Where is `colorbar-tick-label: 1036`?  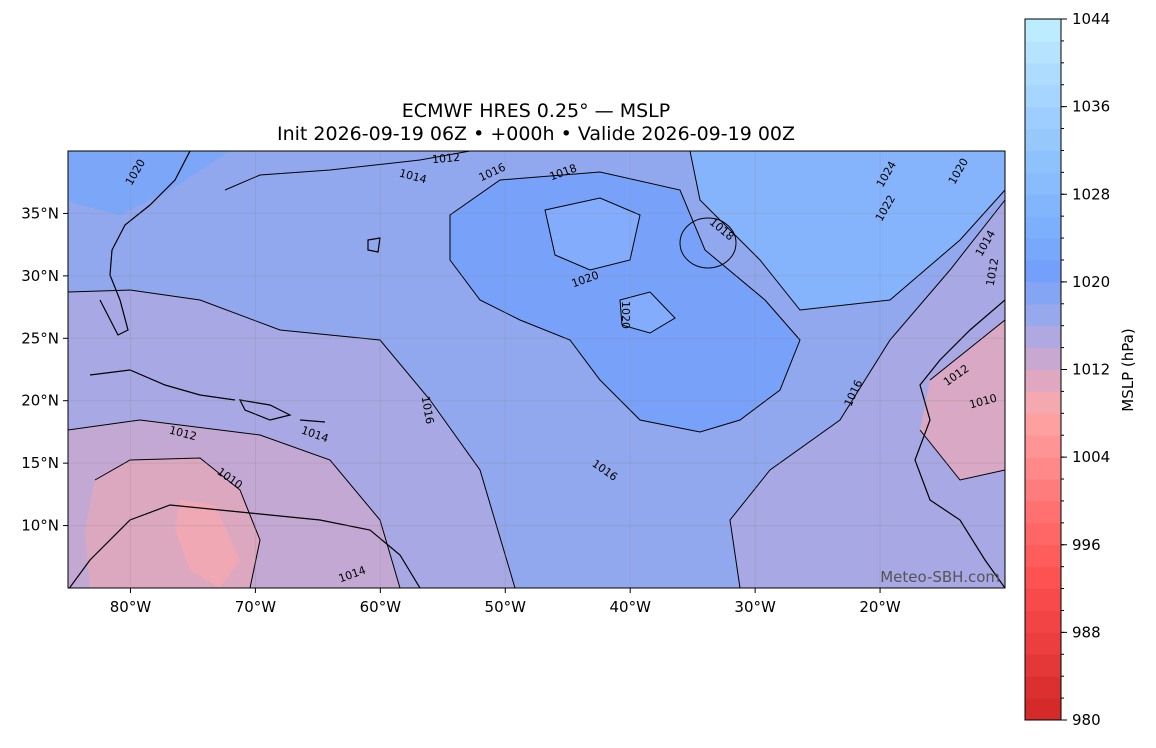 colorbar-tick-label: 1036 is located at coordinates (1091, 107).